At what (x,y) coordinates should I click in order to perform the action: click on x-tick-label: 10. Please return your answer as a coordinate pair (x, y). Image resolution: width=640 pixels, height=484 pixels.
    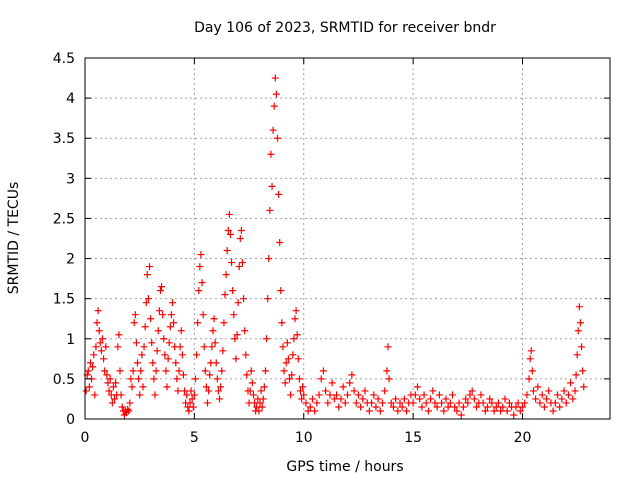
    Looking at the image, I should click on (304, 438).